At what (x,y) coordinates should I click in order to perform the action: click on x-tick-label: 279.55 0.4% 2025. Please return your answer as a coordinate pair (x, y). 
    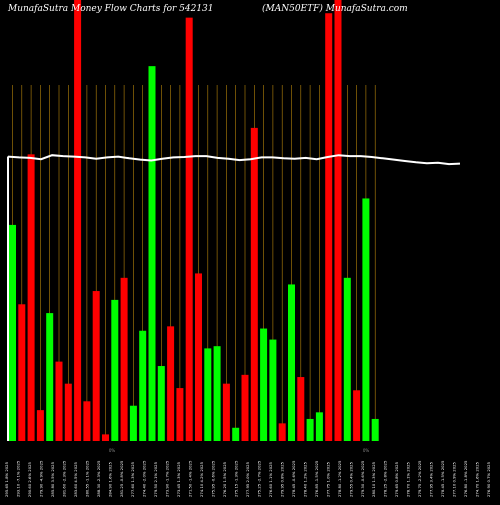
    Looking at the image, I should click on (350, 479).